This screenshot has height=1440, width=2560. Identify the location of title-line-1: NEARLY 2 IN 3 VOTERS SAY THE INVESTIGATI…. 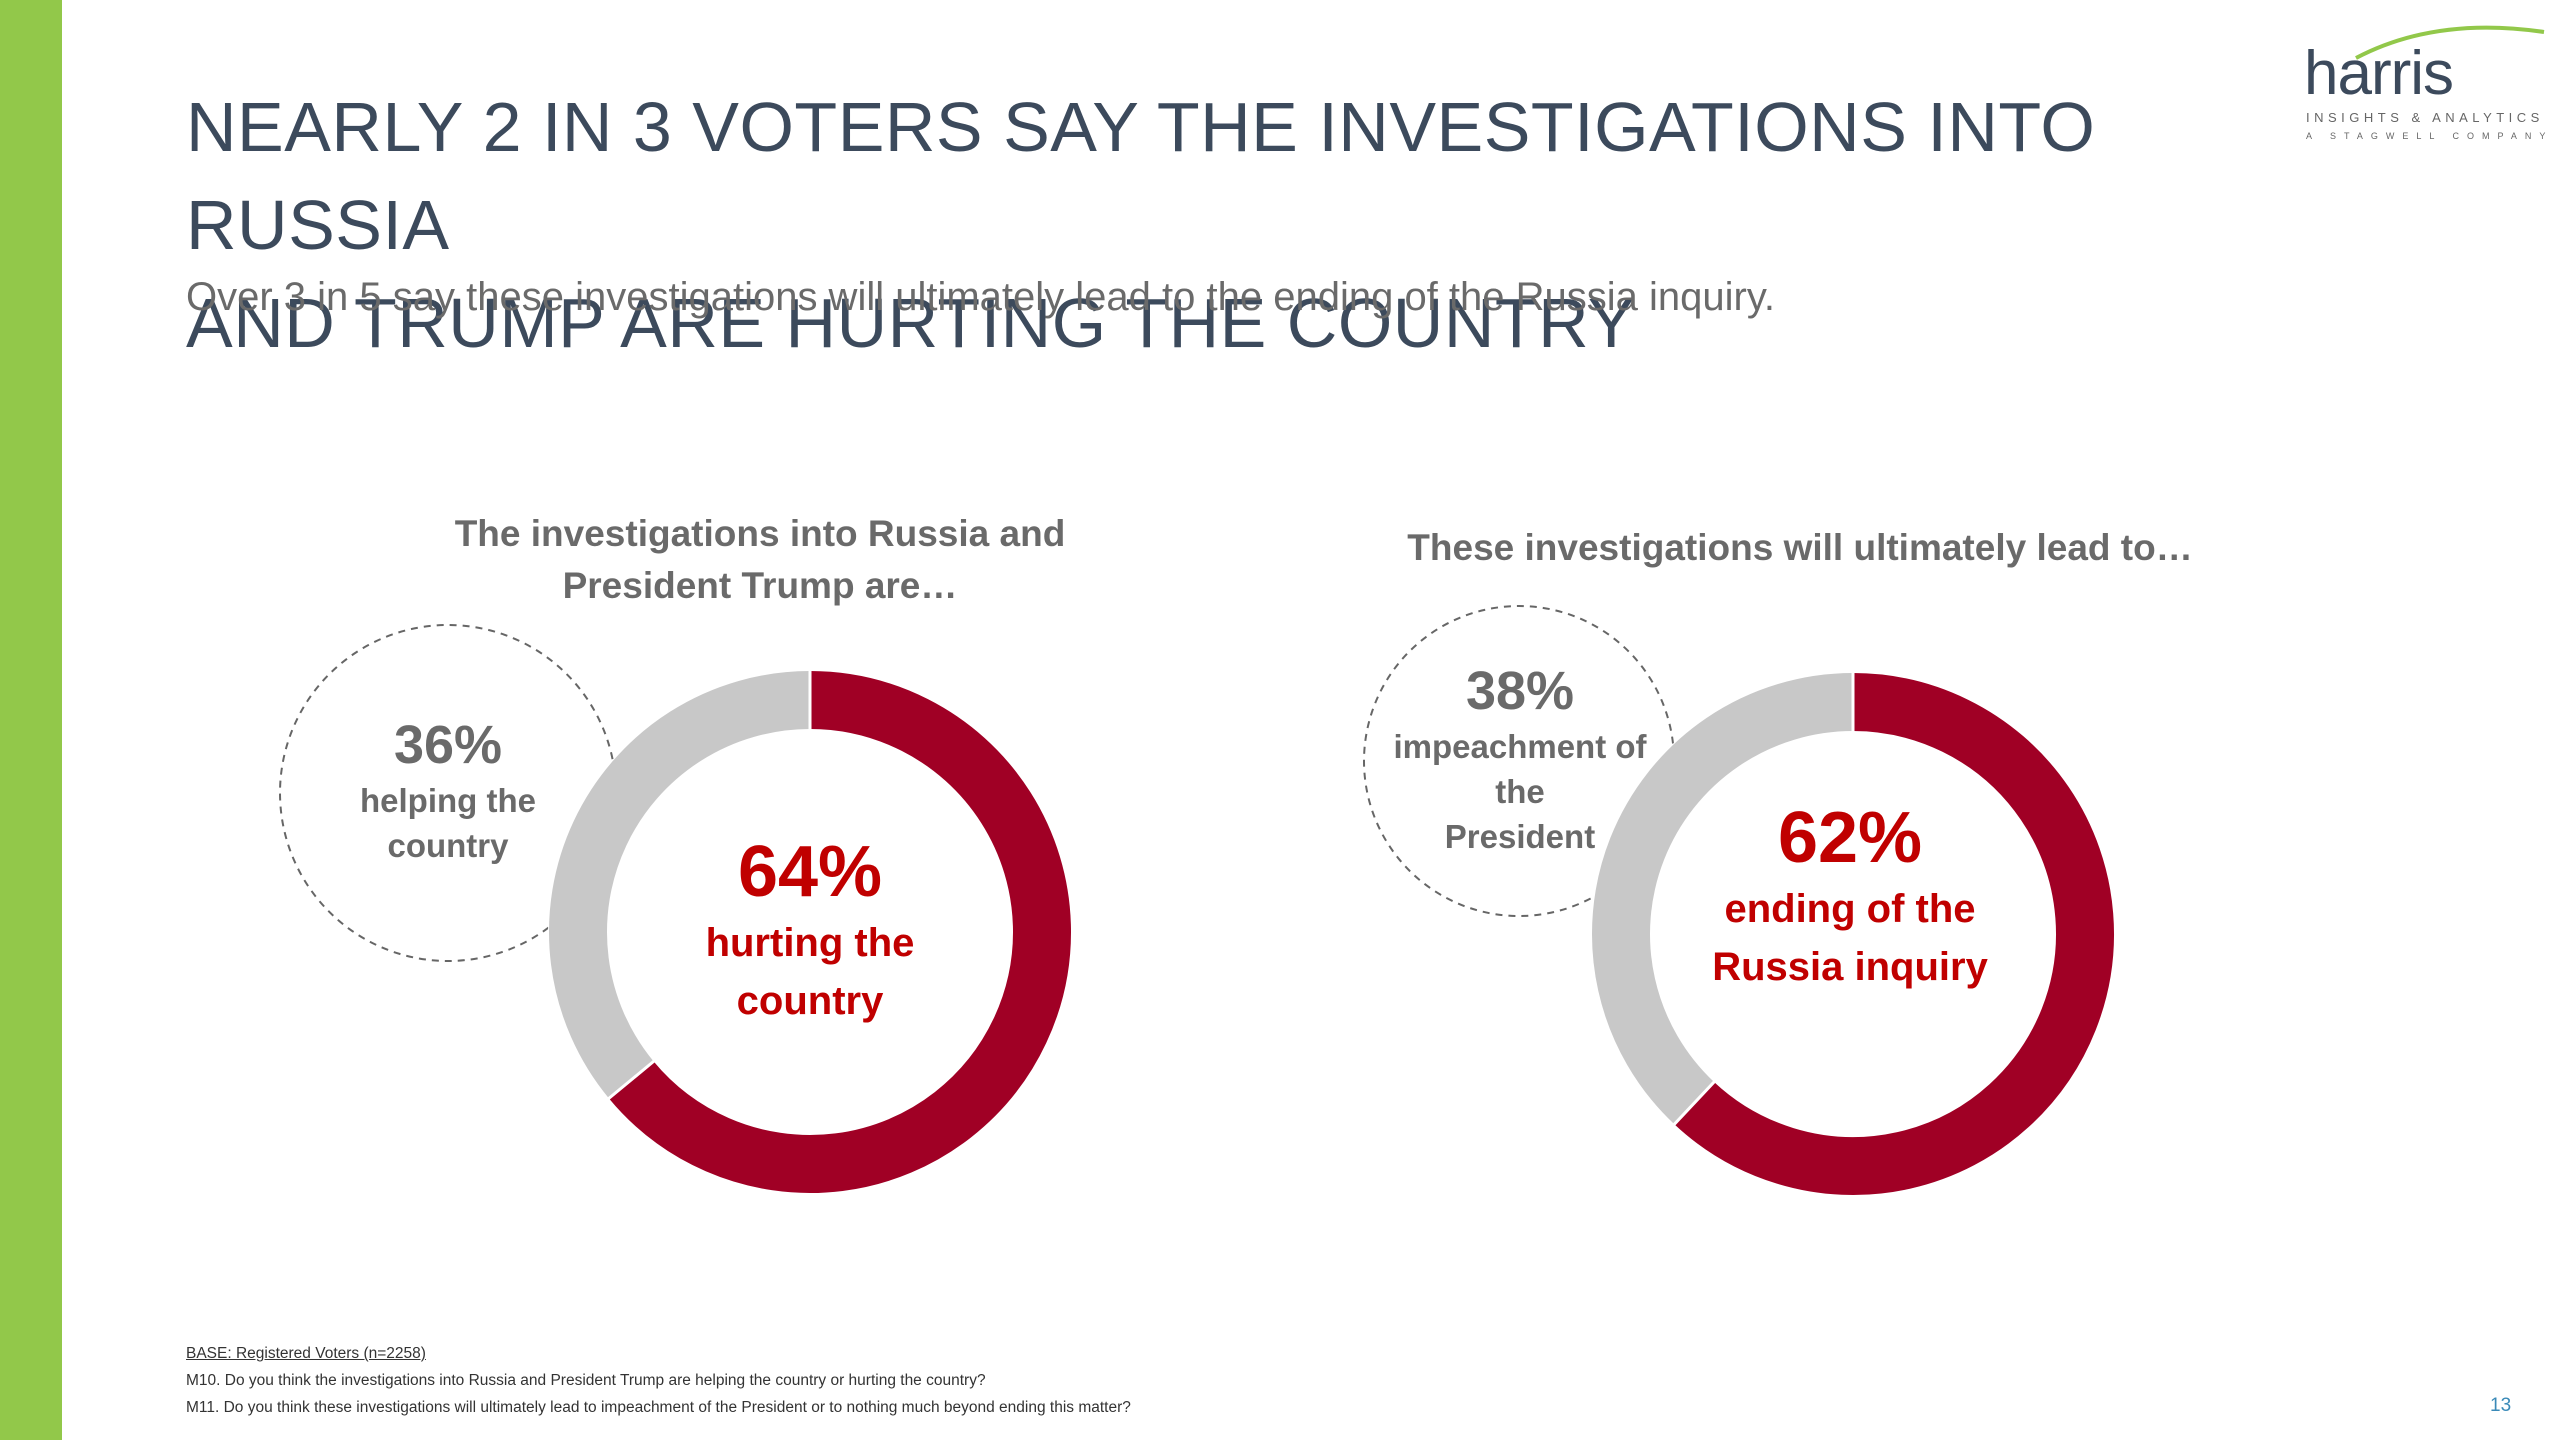
(1141, 176).